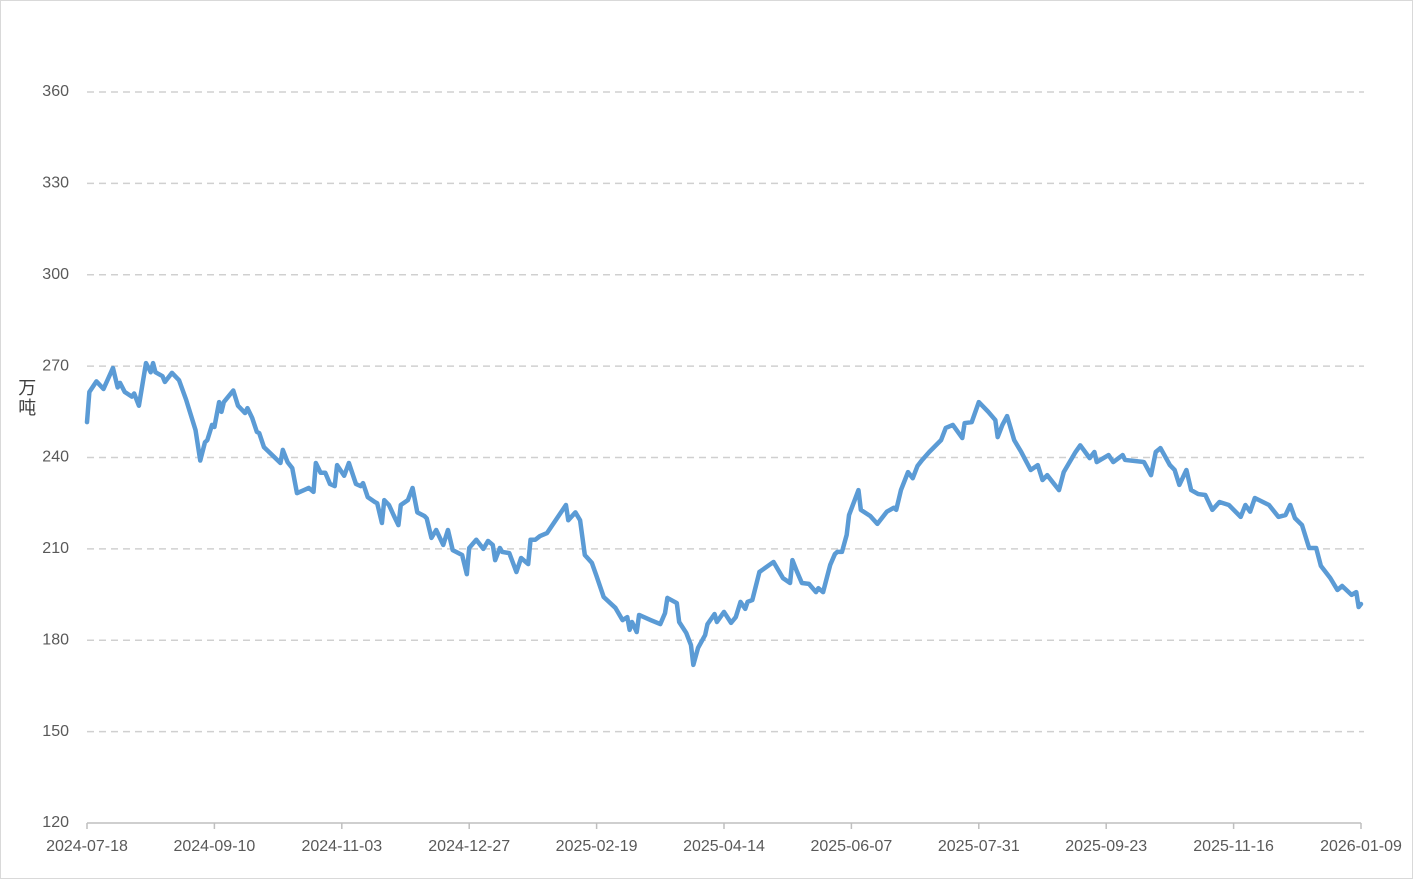 The height and width of the screenshot is (879, 1413). I want to click on x-tick-label: 2024-07-18, so click(87, 846).